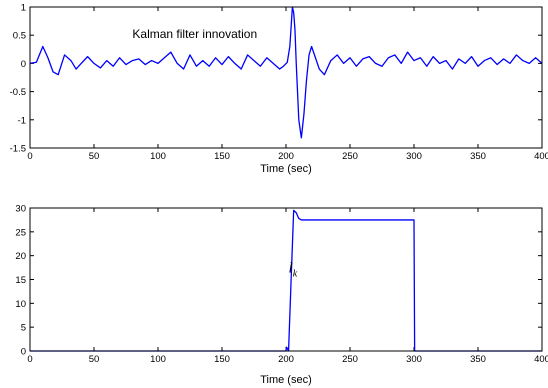  What do you see at coordinates (222, 156) in the screenshot?
I see `innovation-x-tick-label: 150` at bounding box center [222, 156].